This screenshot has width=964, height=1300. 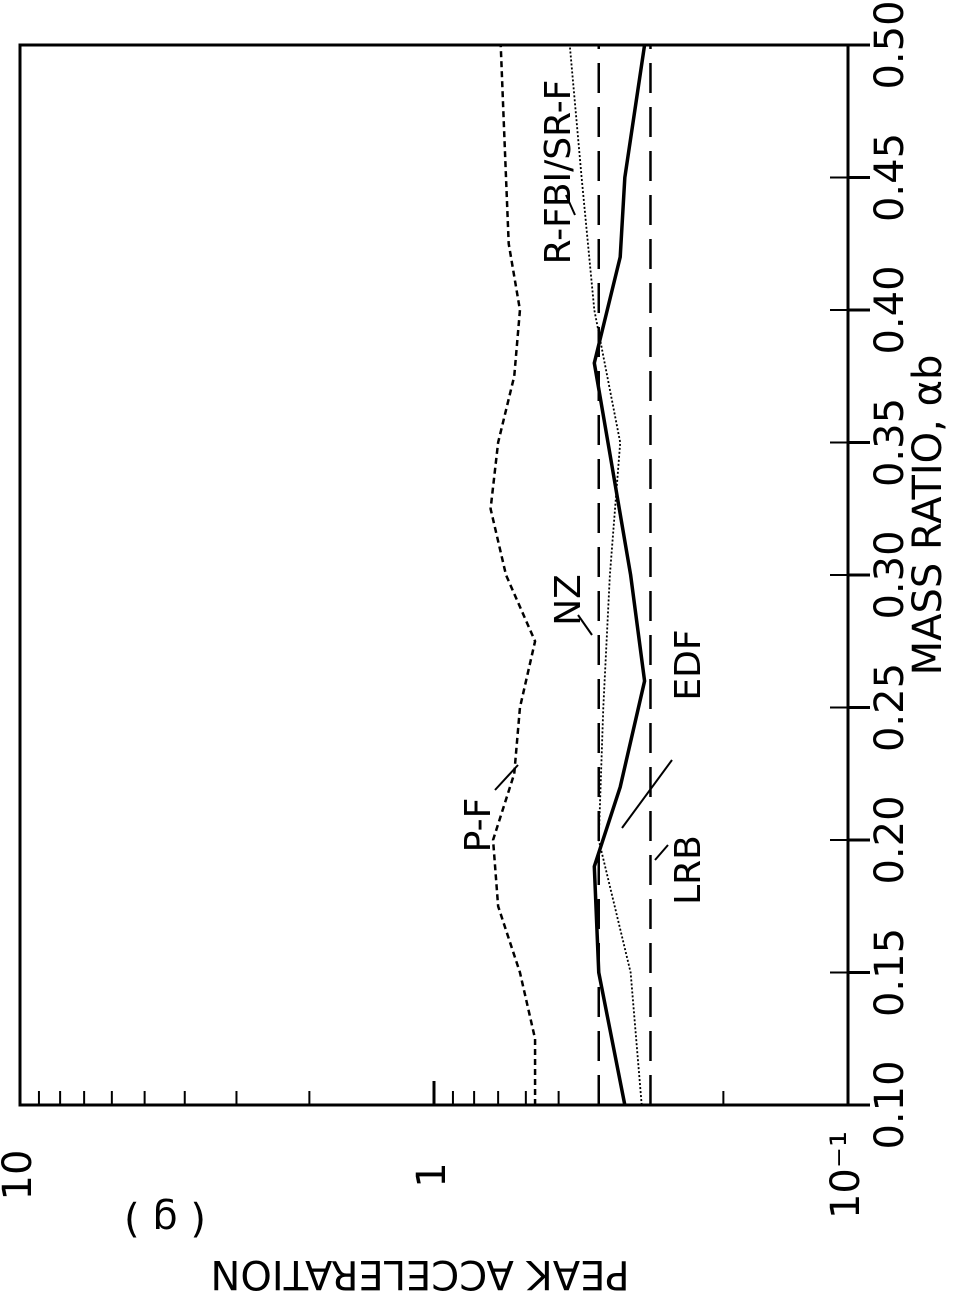 I want to click on series-label: NZ, so click(x=568, y=600).